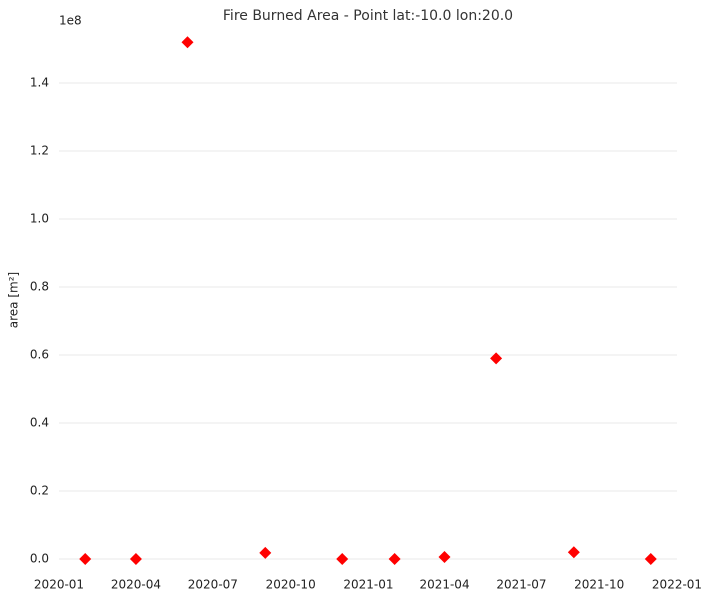 The width and height of the screenshot is (713, 603). What do you see at coordinates (213, 585) in the screenshot?
I see `x-tick-label: 2020-07` at bounding box center [213, 585].